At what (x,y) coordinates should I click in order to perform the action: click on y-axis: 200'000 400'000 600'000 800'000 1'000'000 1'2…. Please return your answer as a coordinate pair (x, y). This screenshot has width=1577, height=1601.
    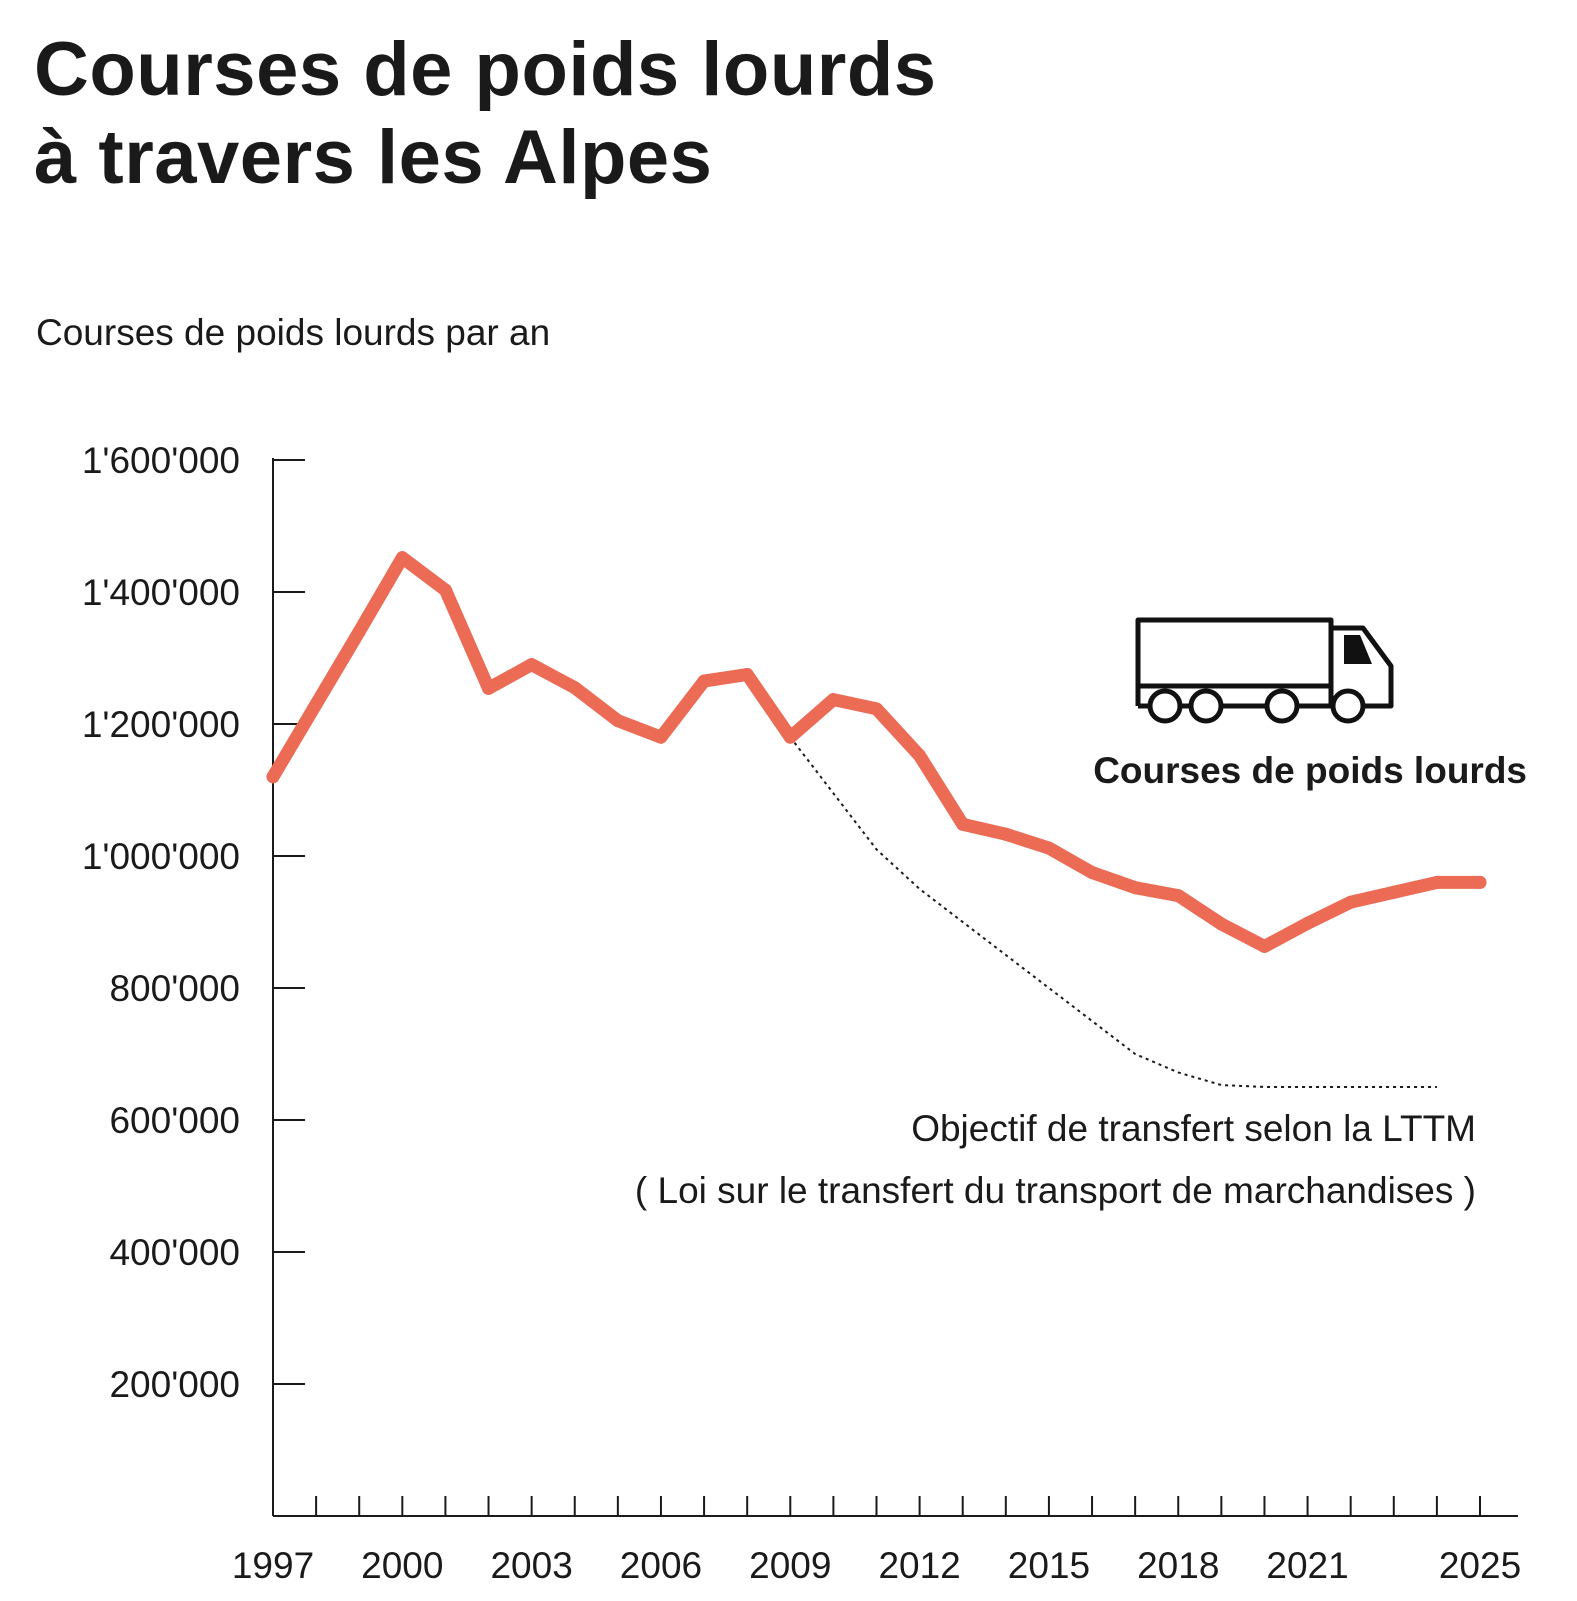
    Looking at the image, I should click on (193, 978).